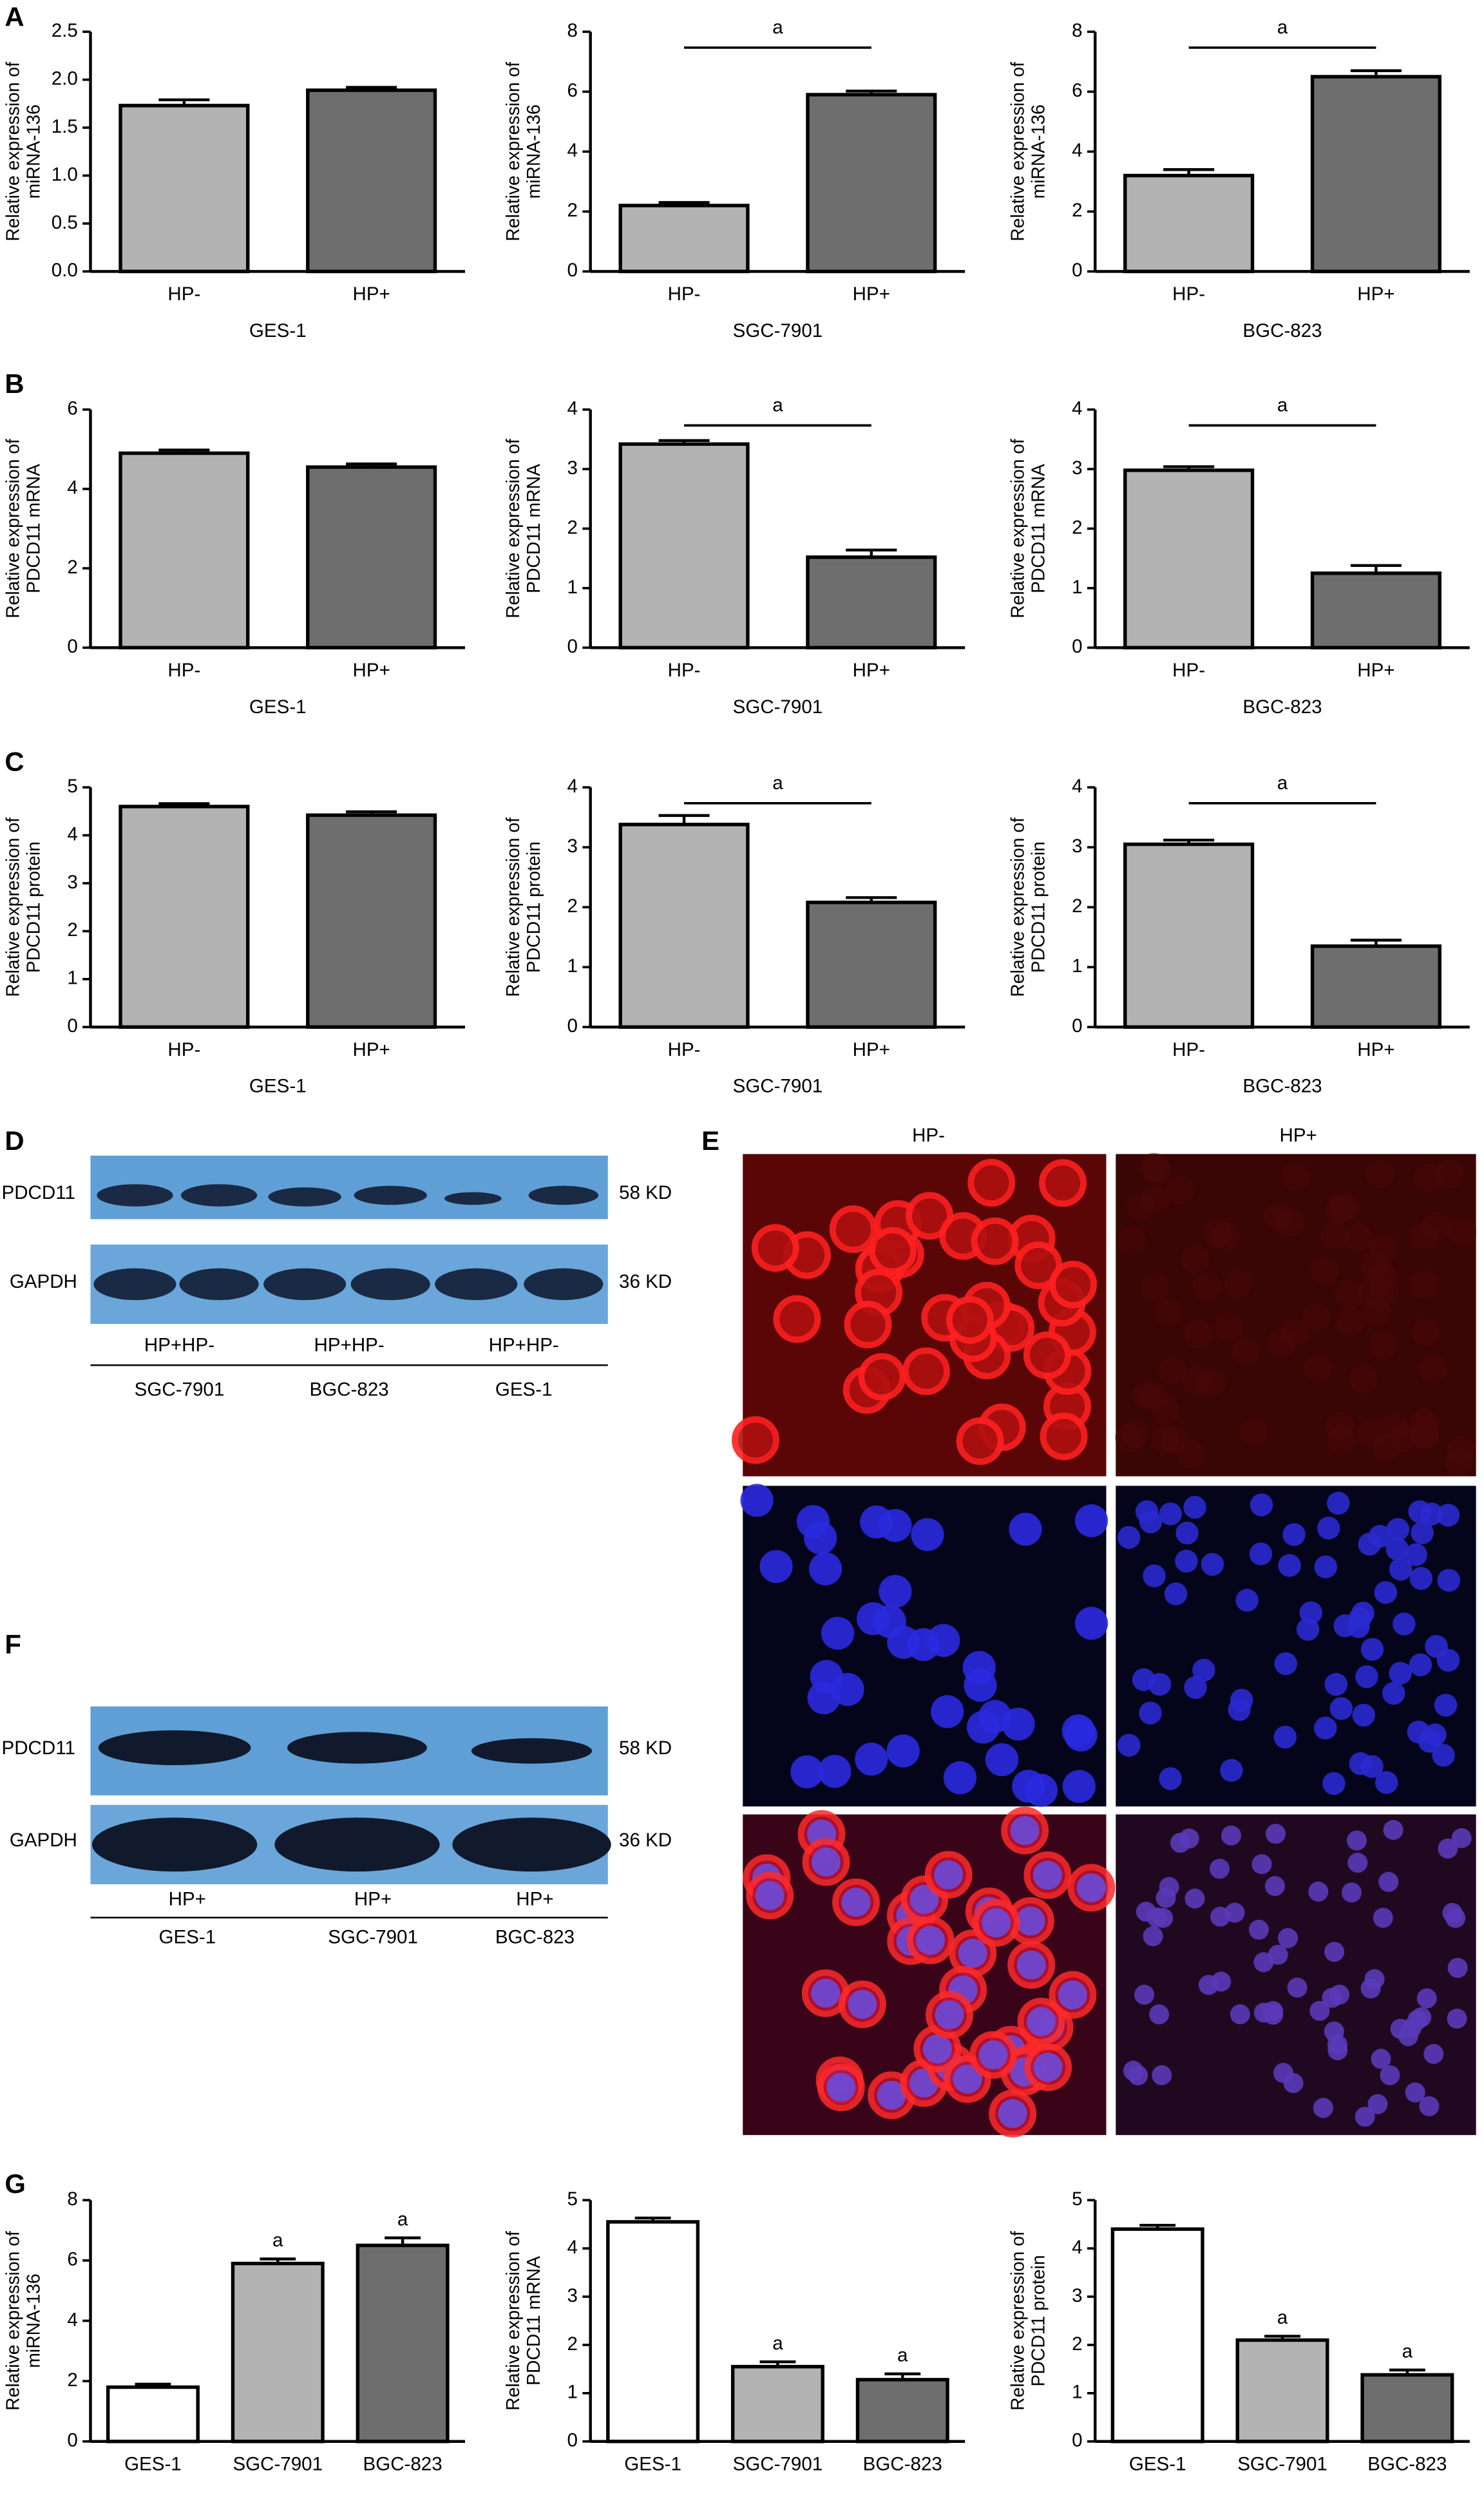 The image size is (1484, 2497). I want to click on y-tick-label: 1, so click(572, 587).